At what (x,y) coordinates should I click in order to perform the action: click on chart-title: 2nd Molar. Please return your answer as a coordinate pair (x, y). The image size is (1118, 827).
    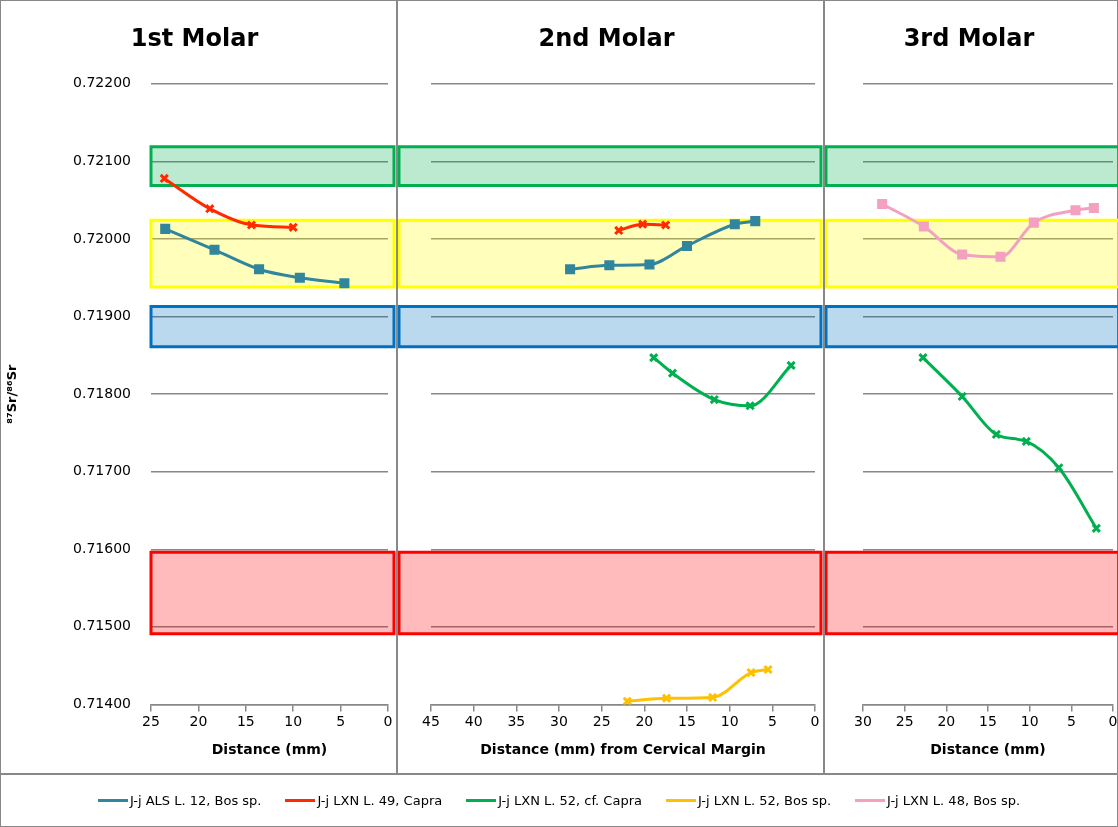
    Looking at the image, I should click on (606, 37).